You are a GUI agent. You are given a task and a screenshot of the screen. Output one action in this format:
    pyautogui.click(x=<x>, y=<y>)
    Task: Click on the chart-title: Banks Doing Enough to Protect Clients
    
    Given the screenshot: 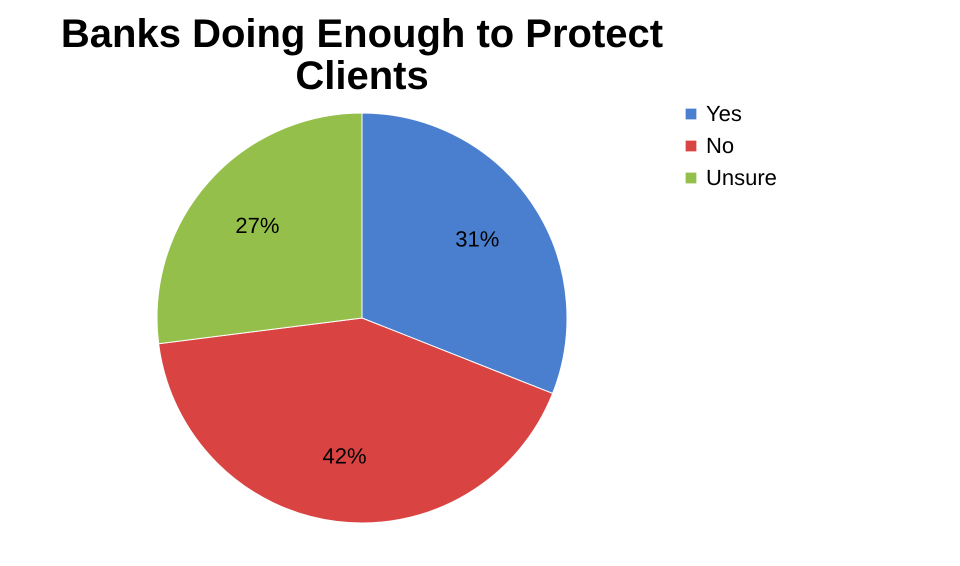 What is the action you would take?
    pyautogui.click(x=362, y=55)
    